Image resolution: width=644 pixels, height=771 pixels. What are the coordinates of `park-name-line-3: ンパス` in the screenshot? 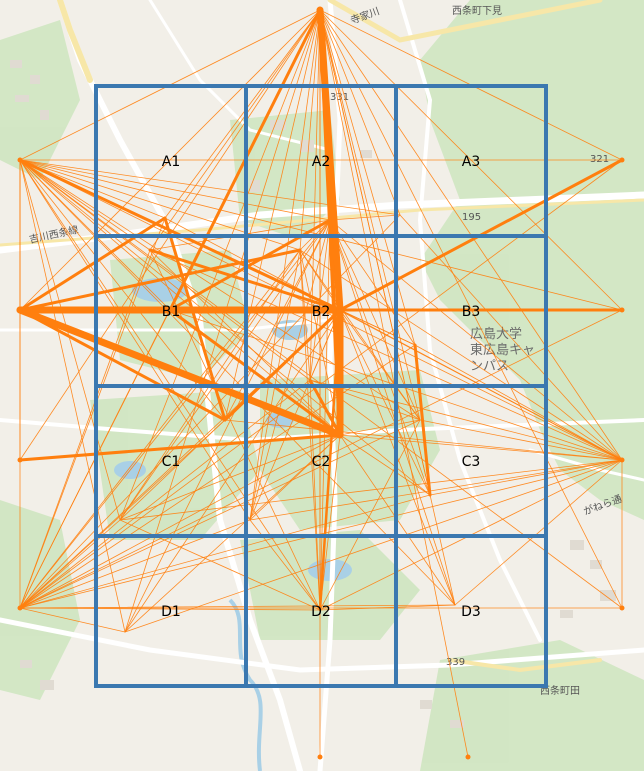 It's located at (489, 366).